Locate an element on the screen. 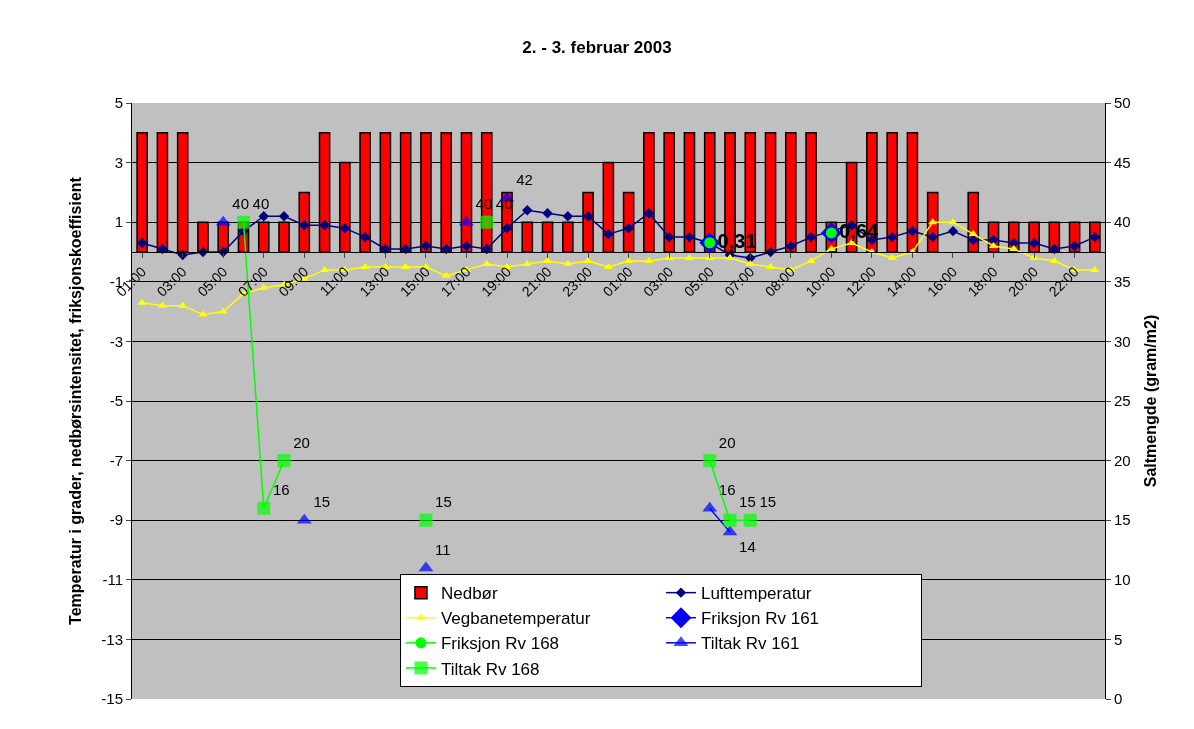 Image resolution: width=1194 pixels, height=729 pixels. legend-label: Nedbør is located at coordinates (469, 594).